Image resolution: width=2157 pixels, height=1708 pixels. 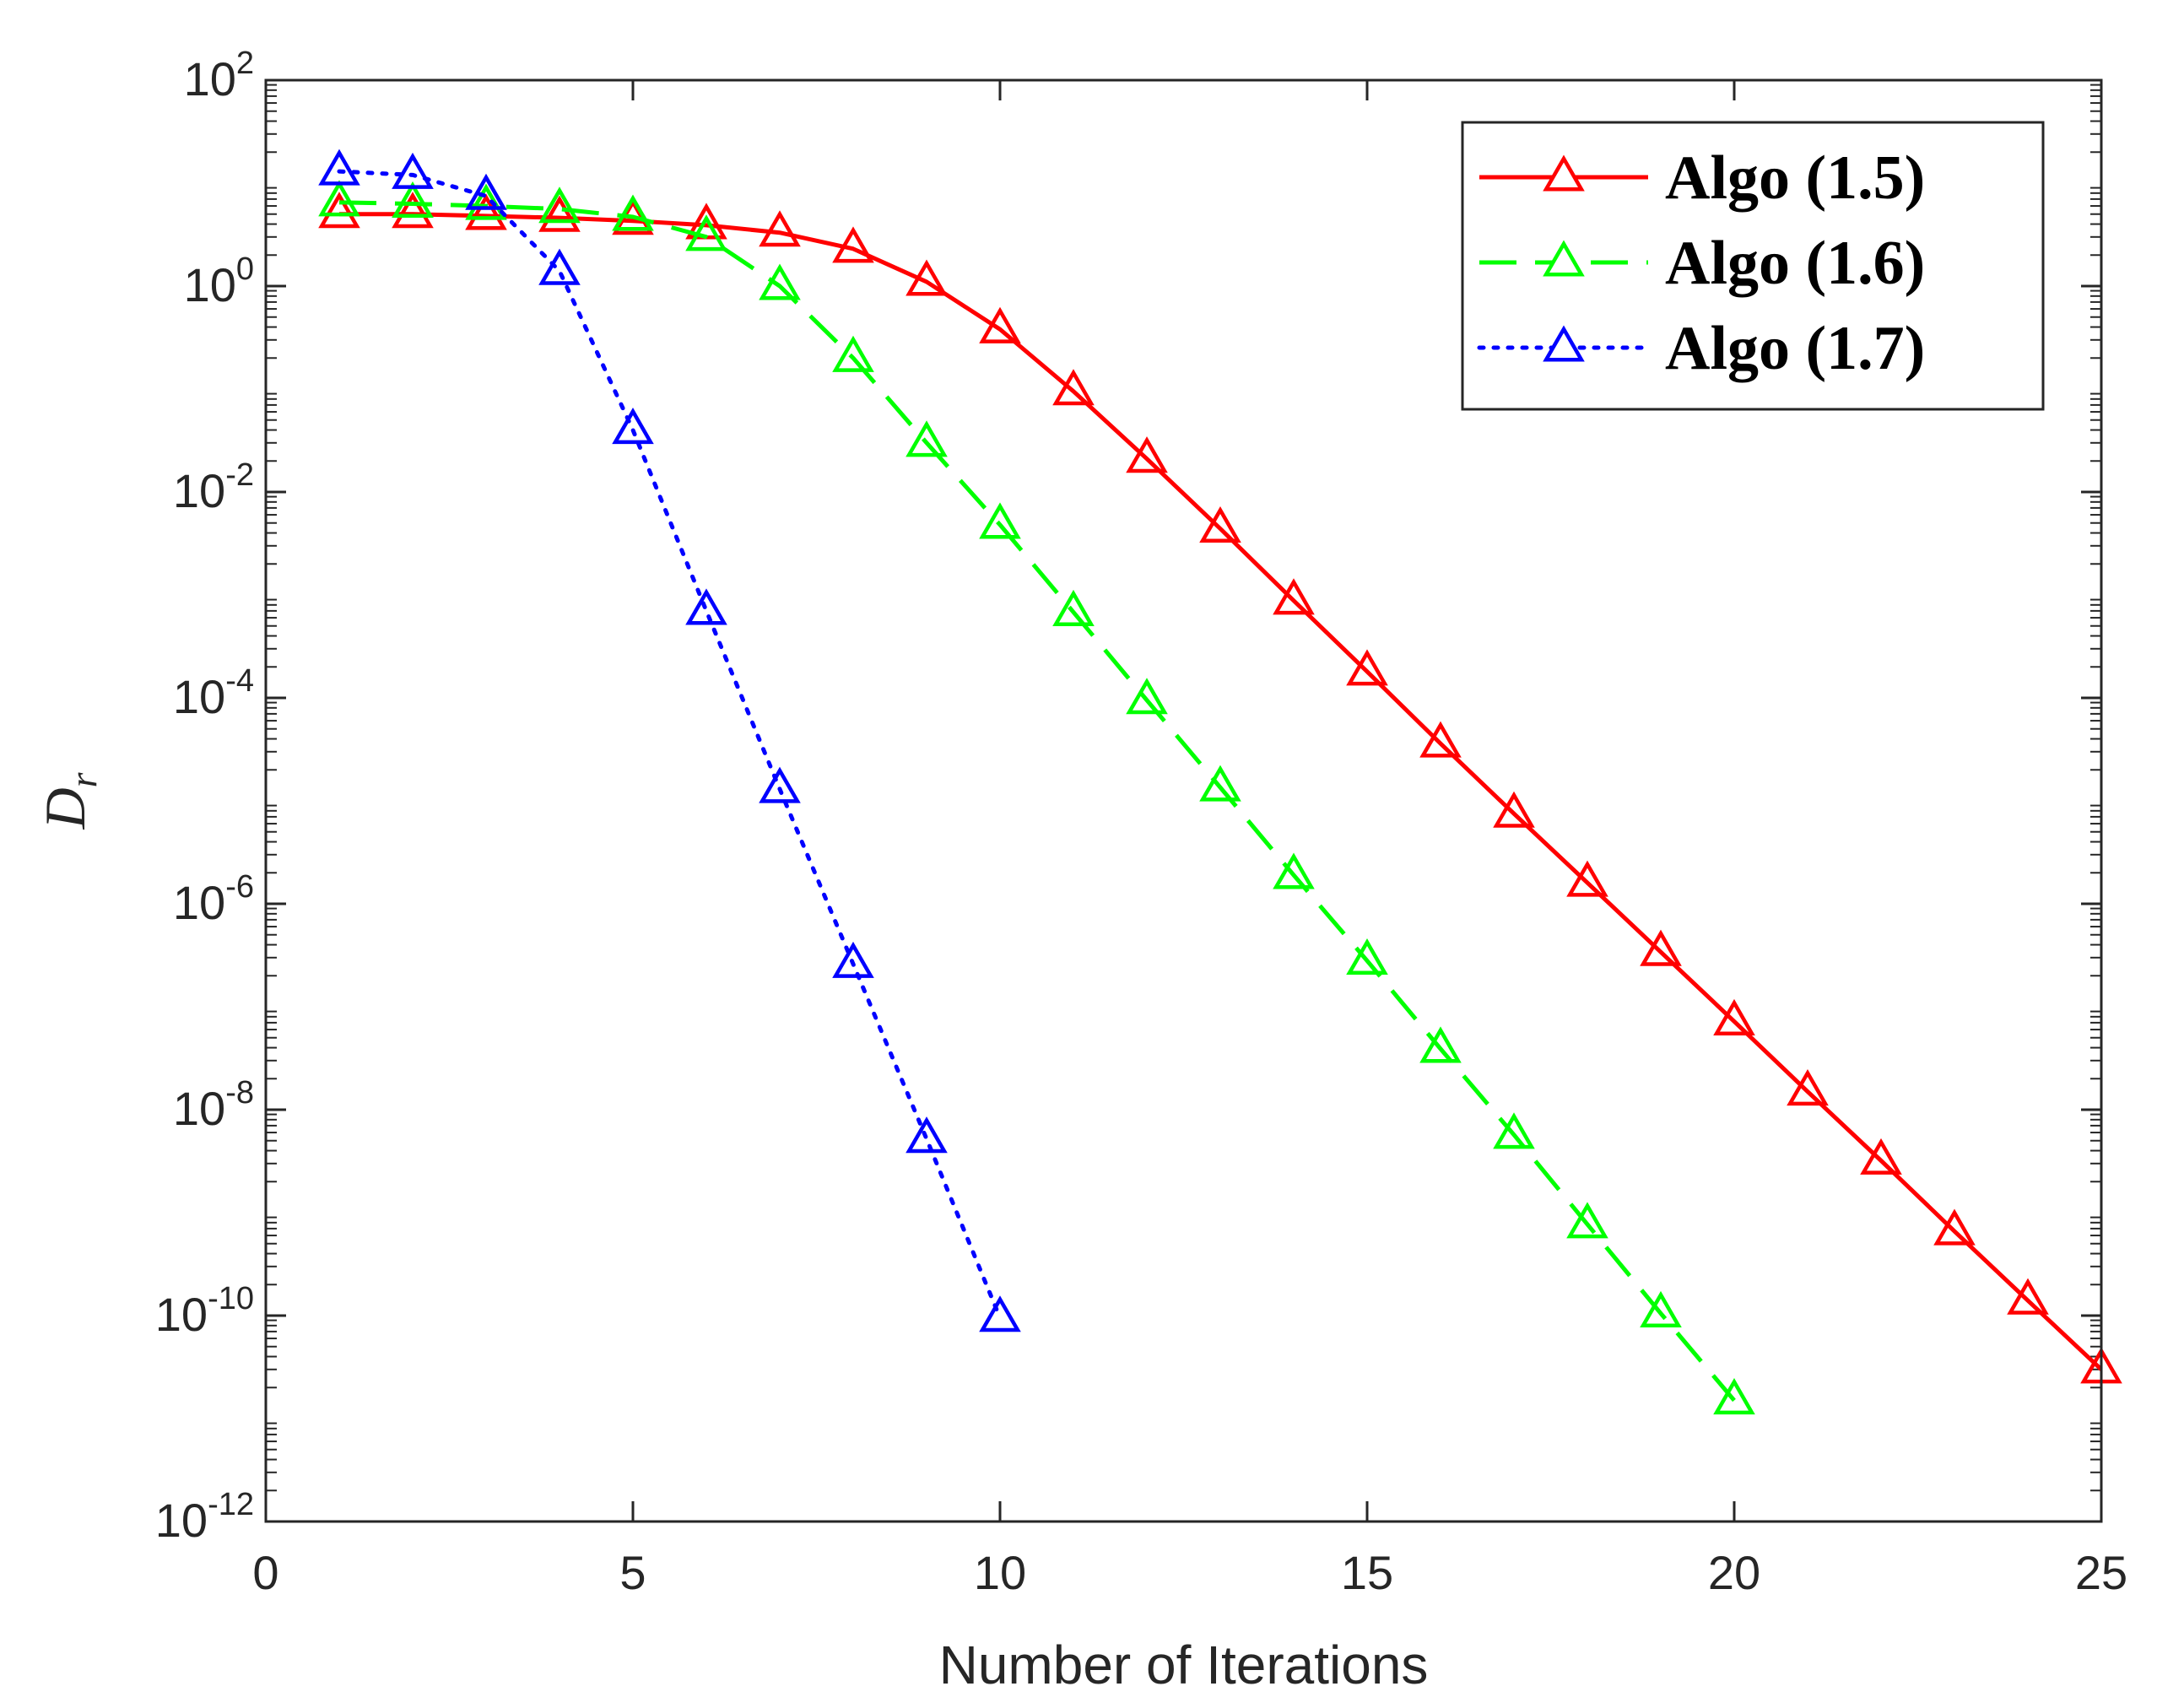 I want to click on y-tick-label-exponent: -6, so click(x=239, y=887).